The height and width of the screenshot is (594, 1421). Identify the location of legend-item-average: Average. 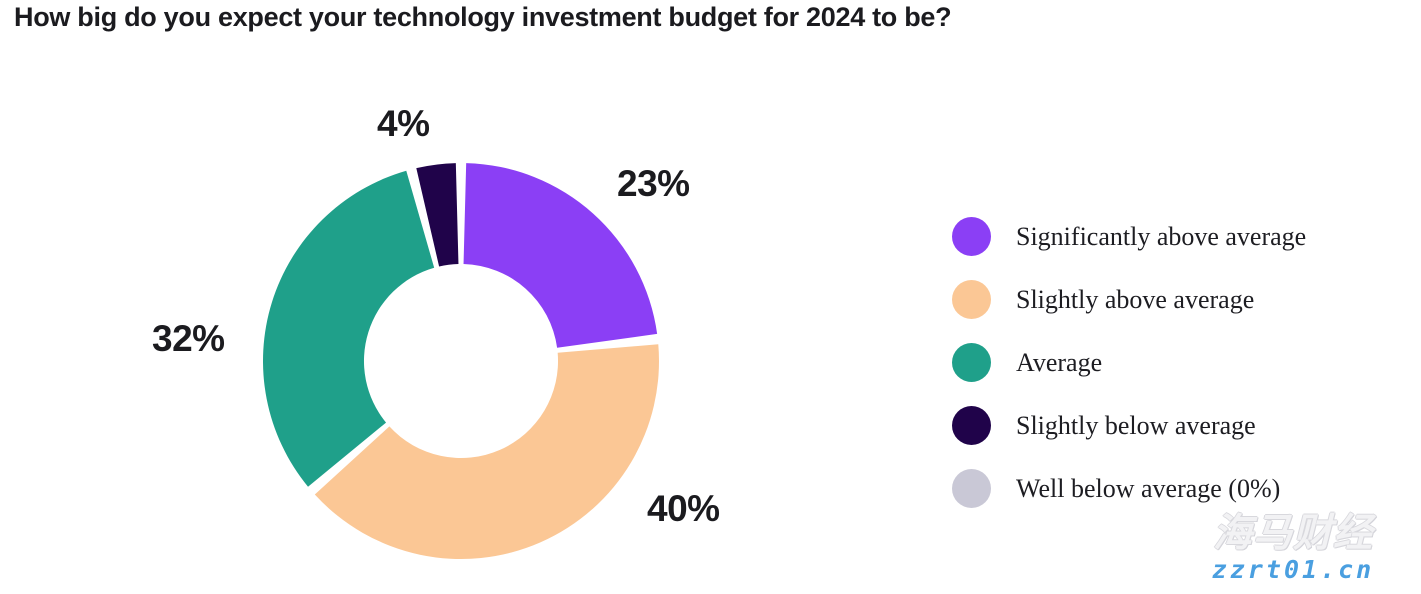
(1177, 362).